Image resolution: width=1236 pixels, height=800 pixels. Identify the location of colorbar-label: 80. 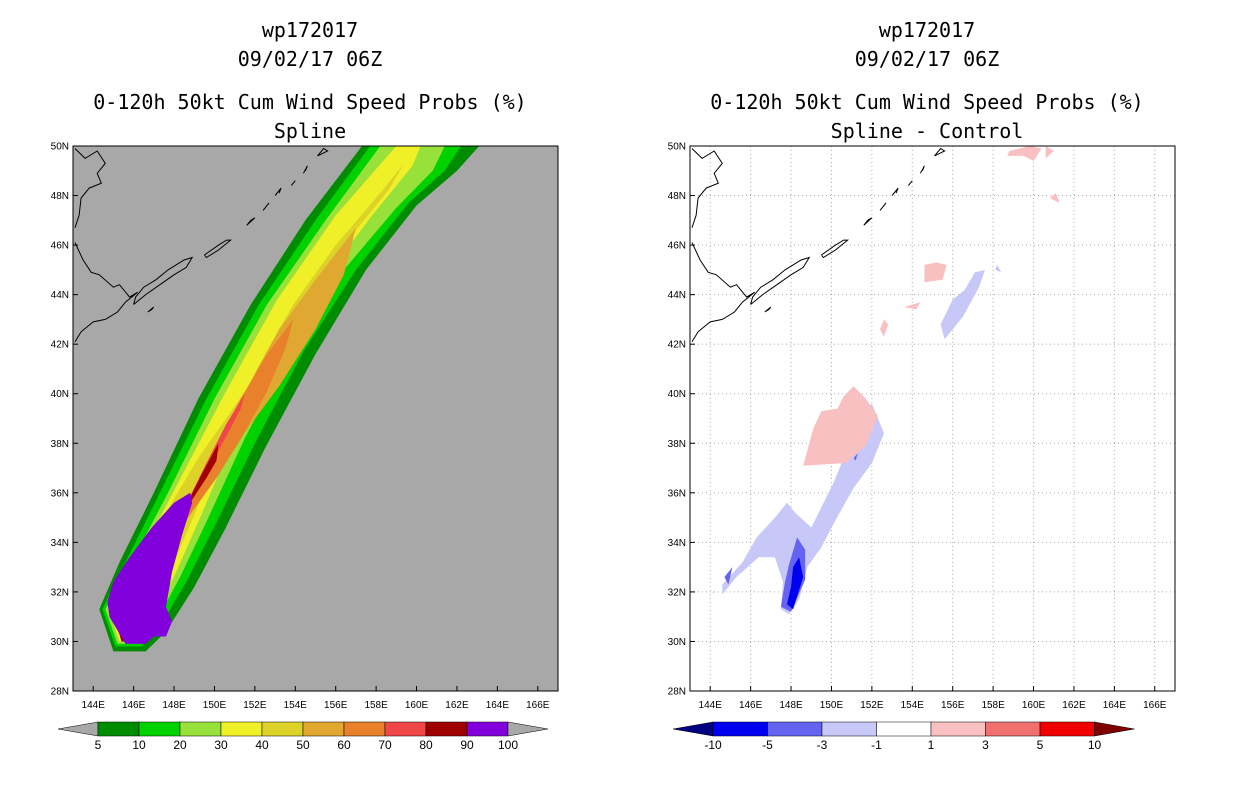
(426, 745).